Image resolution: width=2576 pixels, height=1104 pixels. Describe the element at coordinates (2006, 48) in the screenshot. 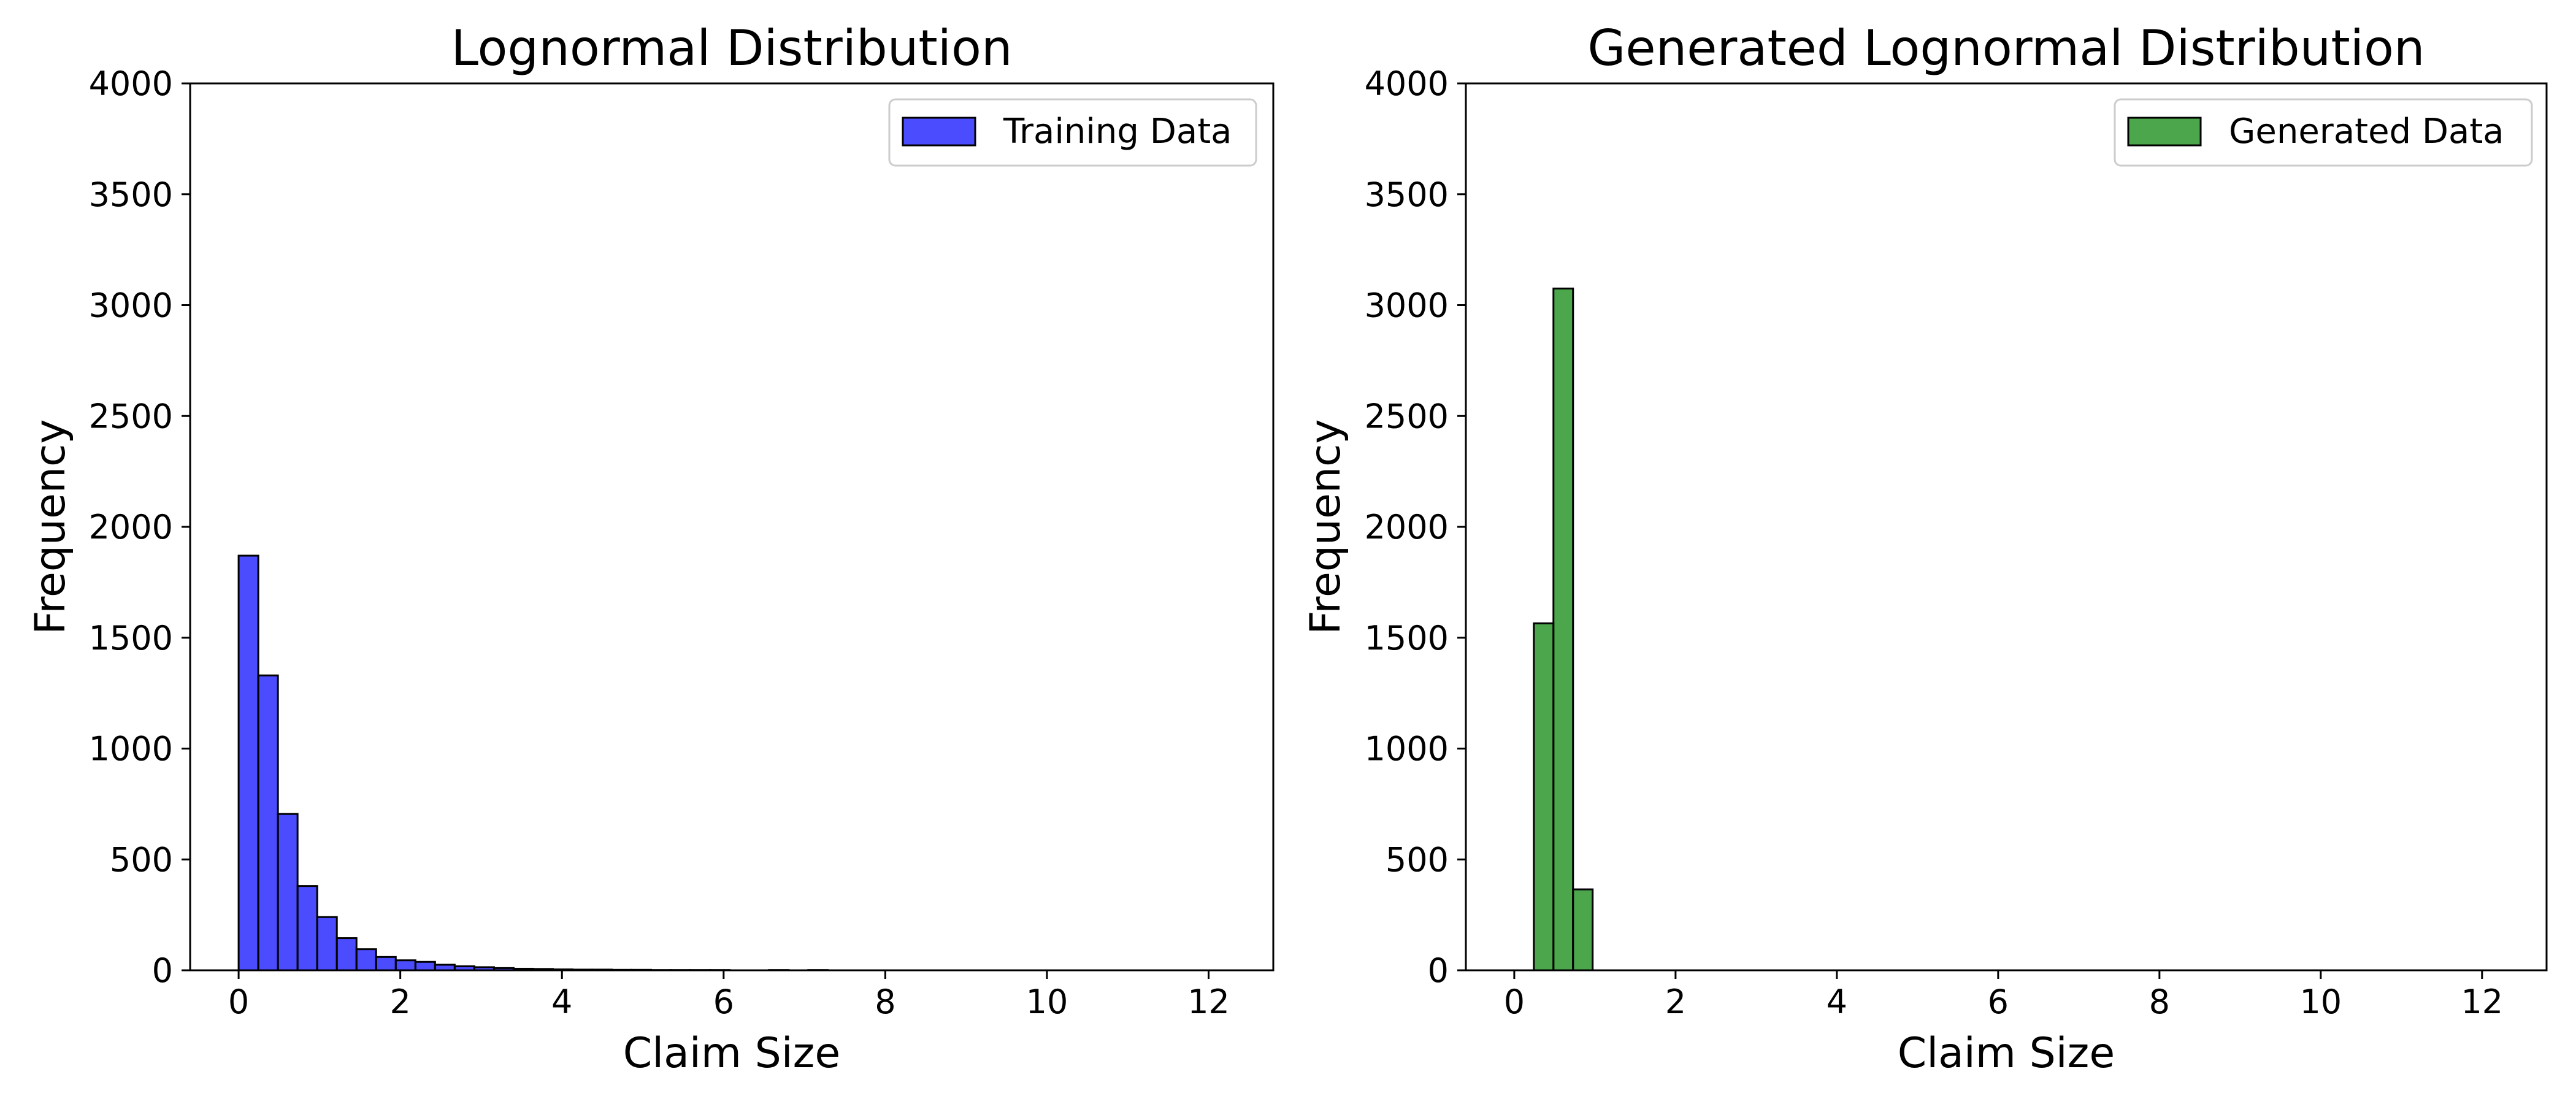

I see `chart-title: Generated Lognormal Distribution` at that location.